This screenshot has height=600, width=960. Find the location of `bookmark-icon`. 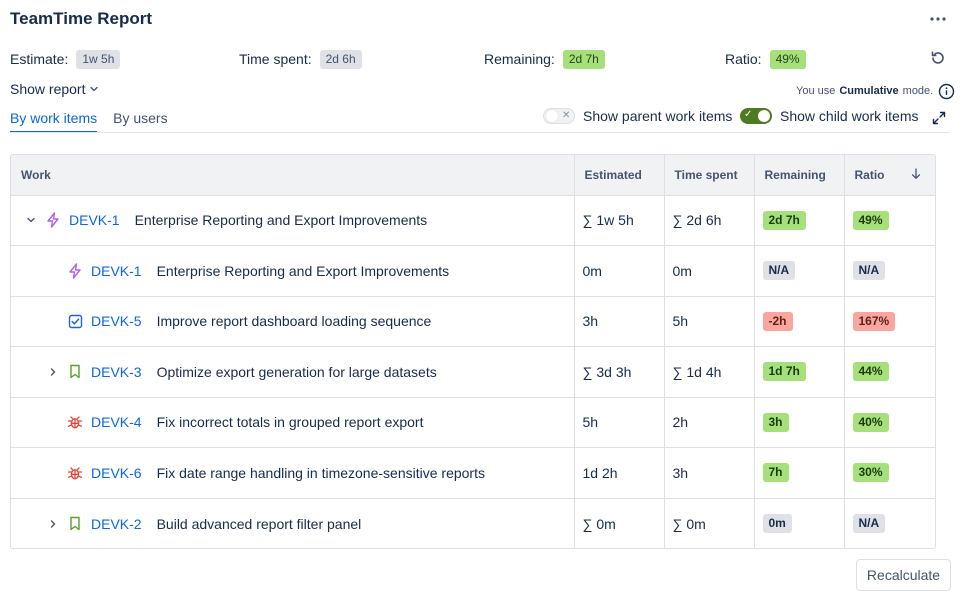

bookmark-icon is located at coordinates (75, 372).